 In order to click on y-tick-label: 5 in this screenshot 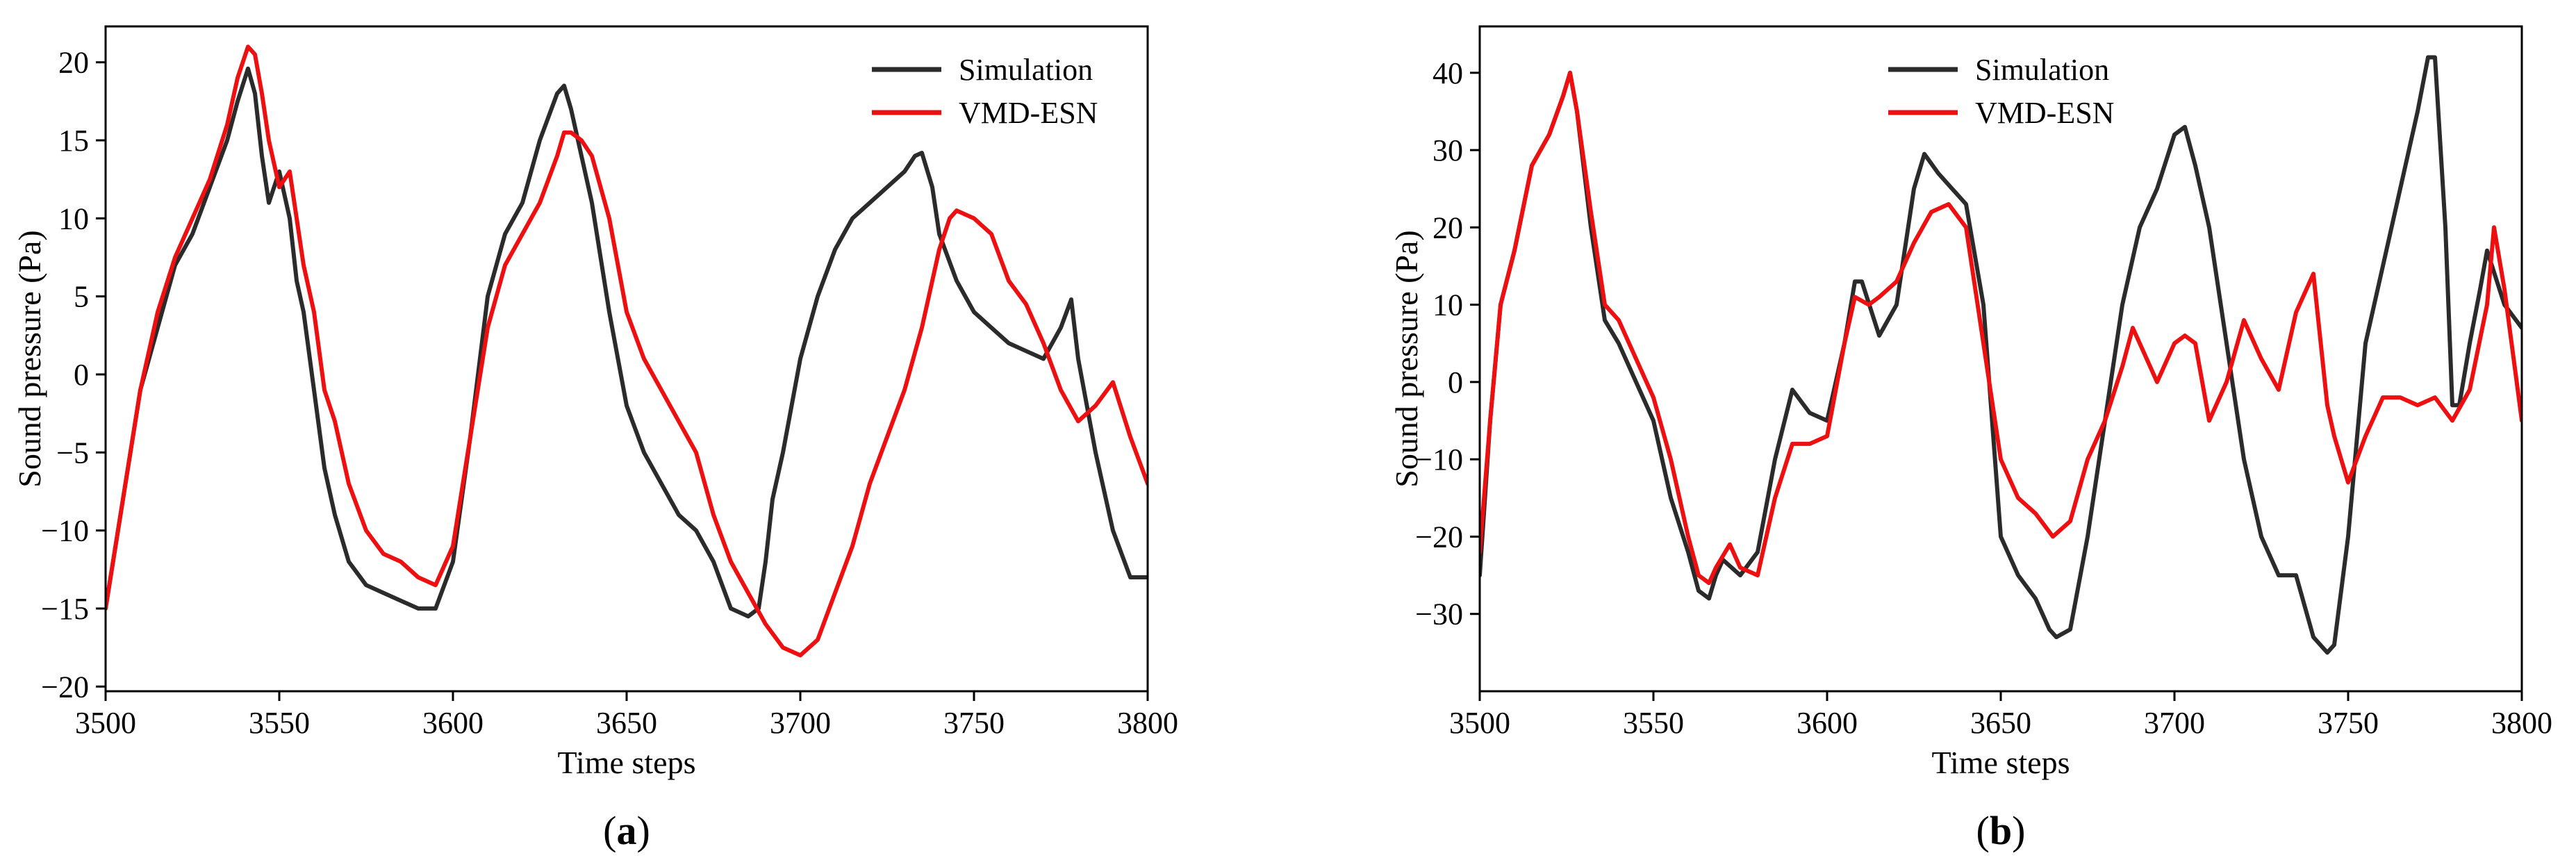, I will do `click(81, 297)`.